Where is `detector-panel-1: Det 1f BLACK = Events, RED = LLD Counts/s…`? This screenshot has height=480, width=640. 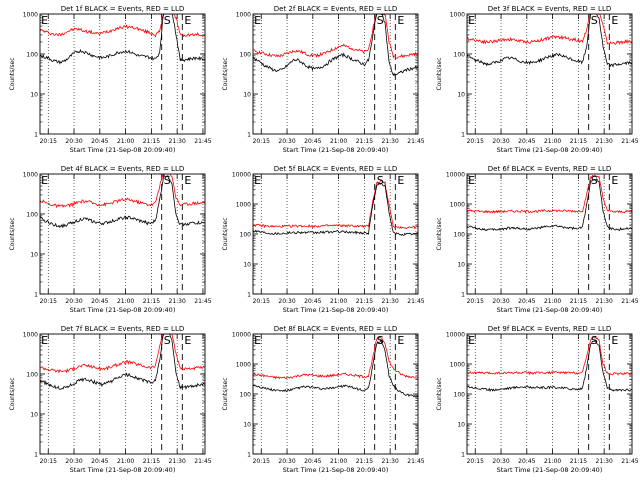 detector-panel-1: Det 1f BLACK = Events, RED = LLD Counts/s… is located at coordinates (110, 79).